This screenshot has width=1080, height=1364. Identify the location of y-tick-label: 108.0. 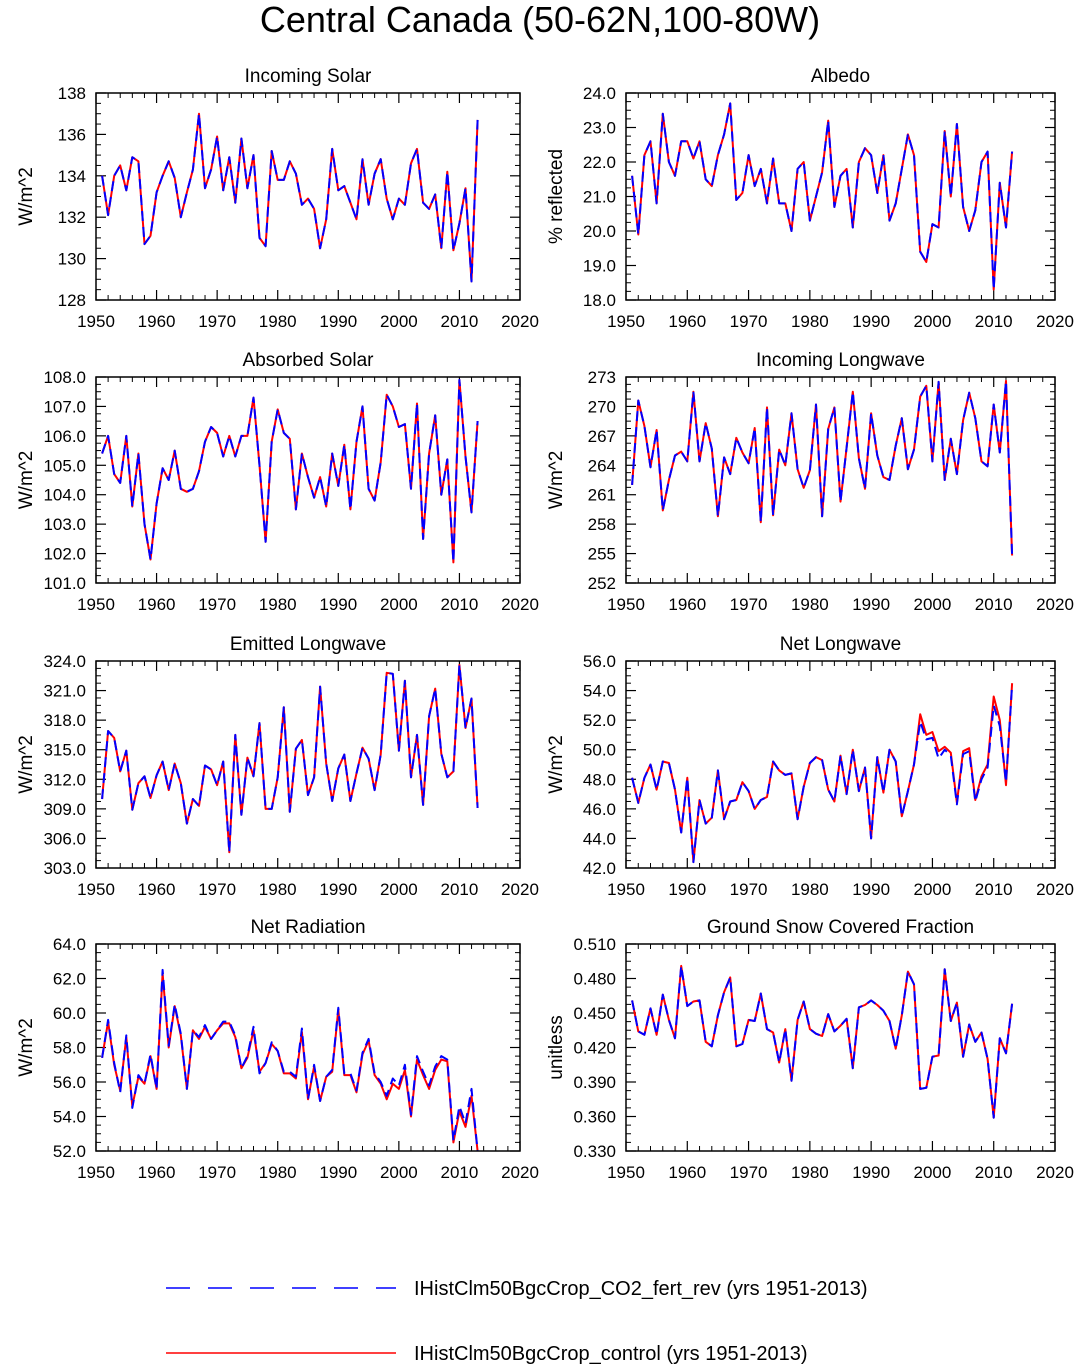
(64, 377).